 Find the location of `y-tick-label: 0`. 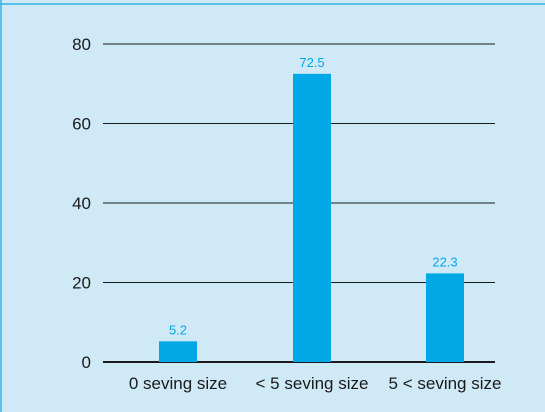

y-tick-label: 0 is located at coordinates (86, 362).